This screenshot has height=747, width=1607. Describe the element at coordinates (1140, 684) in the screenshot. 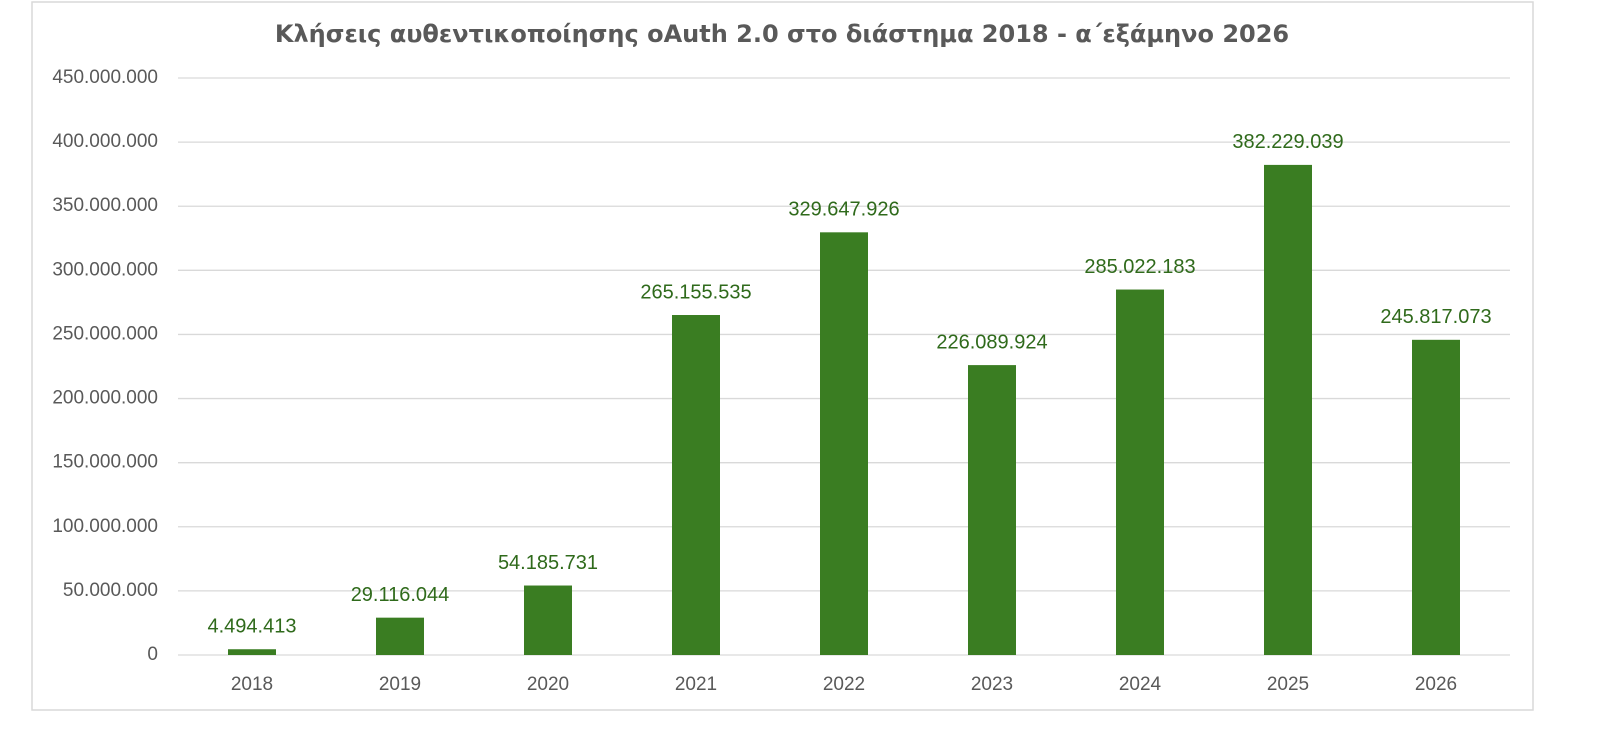

I see `x-tick-label: 2024` at that location.